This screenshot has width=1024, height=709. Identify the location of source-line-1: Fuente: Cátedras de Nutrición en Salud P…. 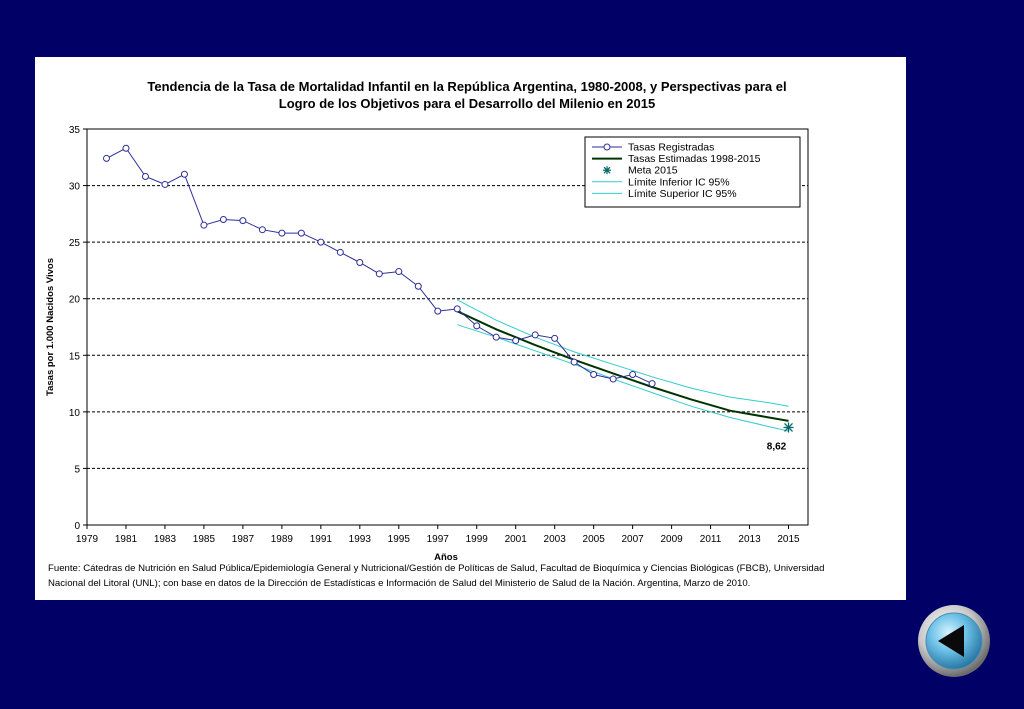
(436, 568).